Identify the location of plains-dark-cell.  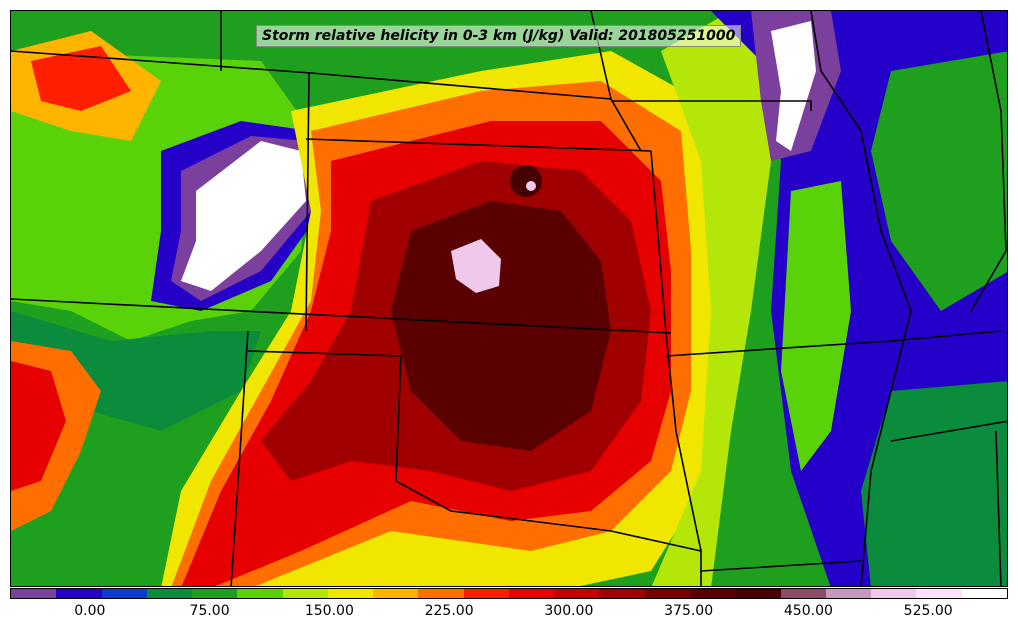
(526, 181).